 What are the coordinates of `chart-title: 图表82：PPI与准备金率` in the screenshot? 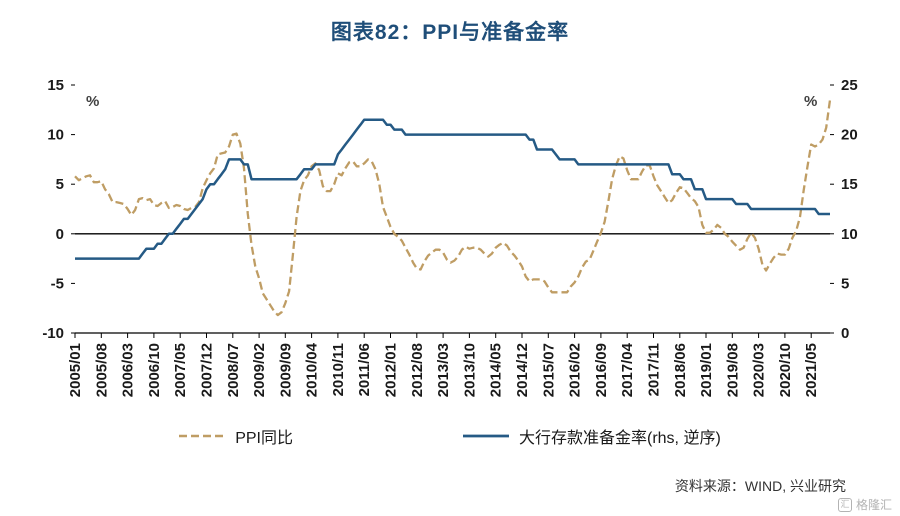 It's located at (450, 32).